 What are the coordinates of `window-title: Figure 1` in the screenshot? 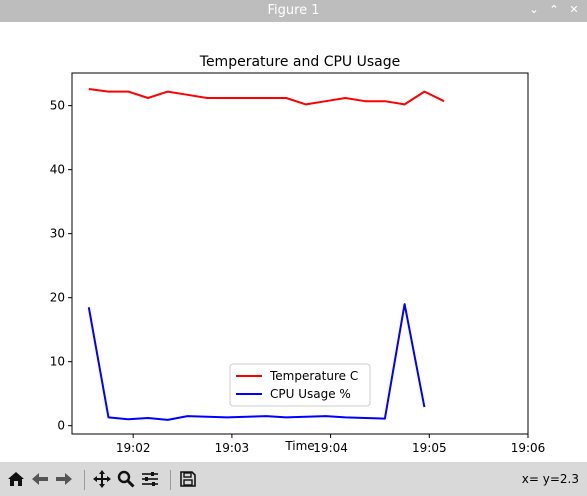 It's located at (293, 10).